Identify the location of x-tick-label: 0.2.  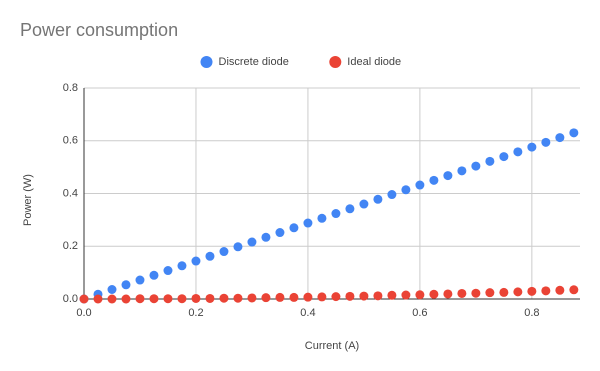
(195, 313).